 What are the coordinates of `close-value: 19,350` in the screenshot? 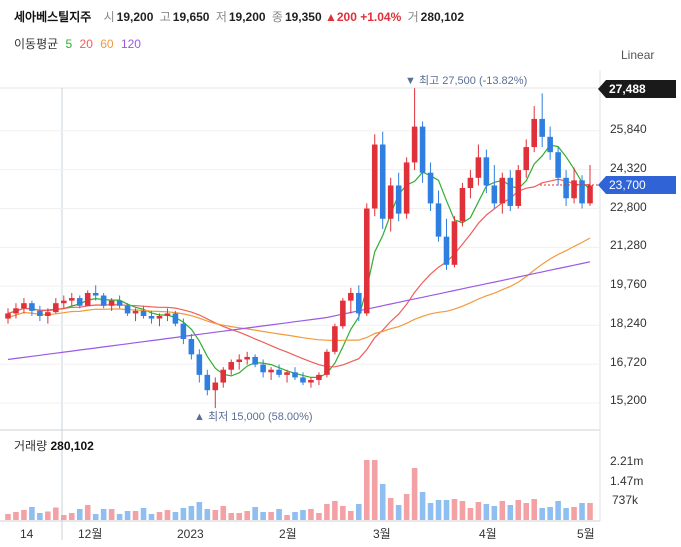 It's located at (303, 17).